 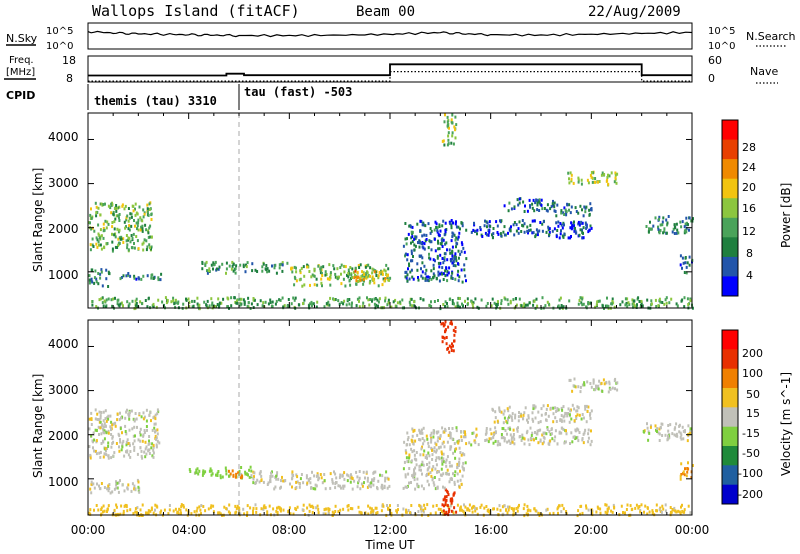 I want to click on freq-right-label: Nave, so click(x=764, y=71).